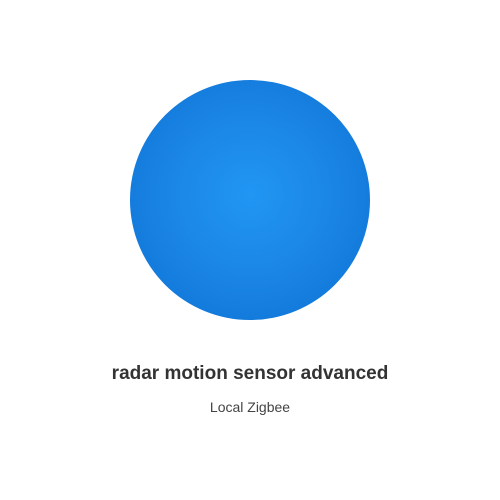  What do you see at coordinates (250, 373) in the screenshot?
I see `device-name: radar motion sensor advanced` at bounding box center [250, 373].